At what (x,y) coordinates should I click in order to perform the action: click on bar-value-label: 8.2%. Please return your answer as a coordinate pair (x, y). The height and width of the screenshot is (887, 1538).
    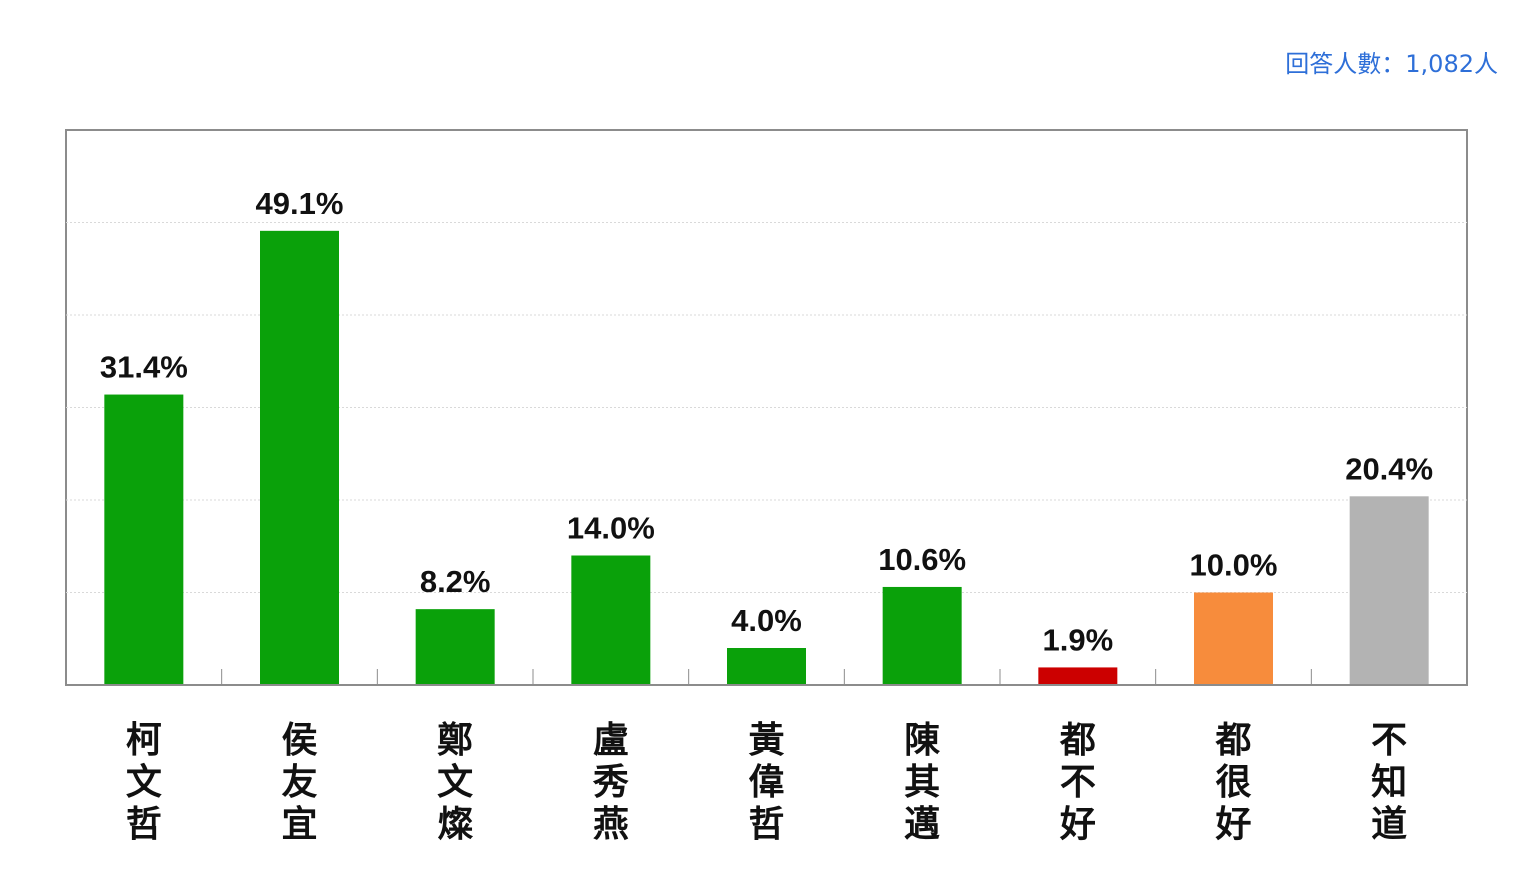
    Looking at the image, I should click on (455, 581).